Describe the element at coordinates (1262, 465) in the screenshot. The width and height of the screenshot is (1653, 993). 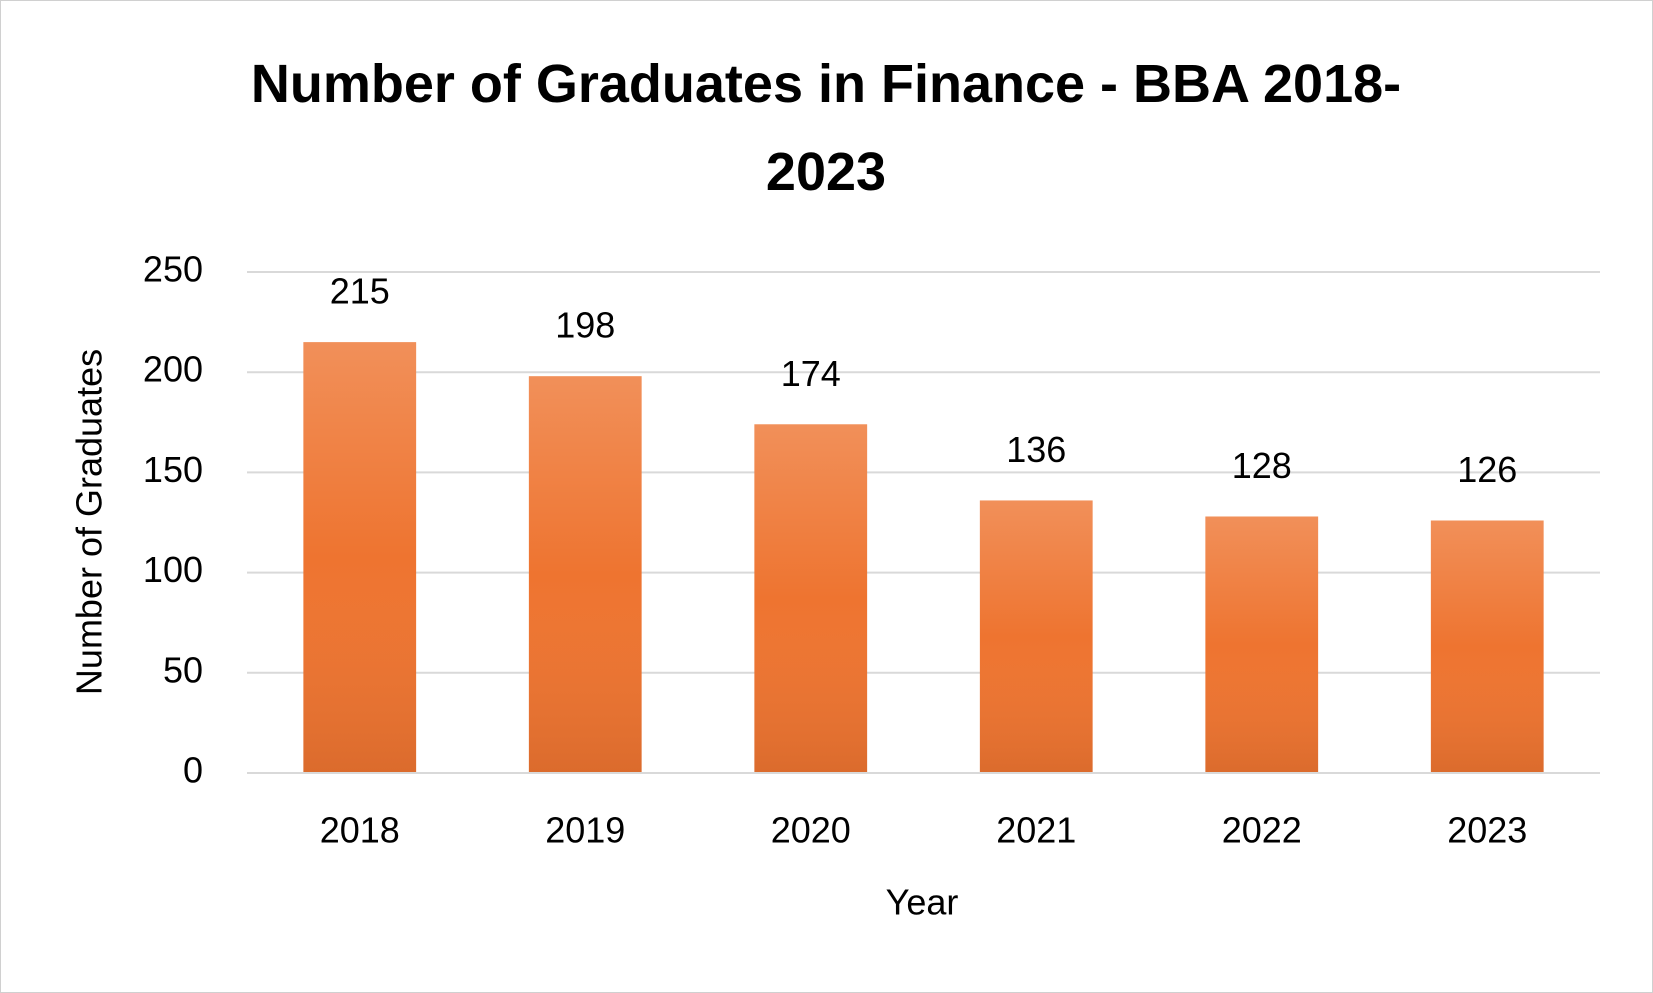
I see `value-label: 128` at that location.